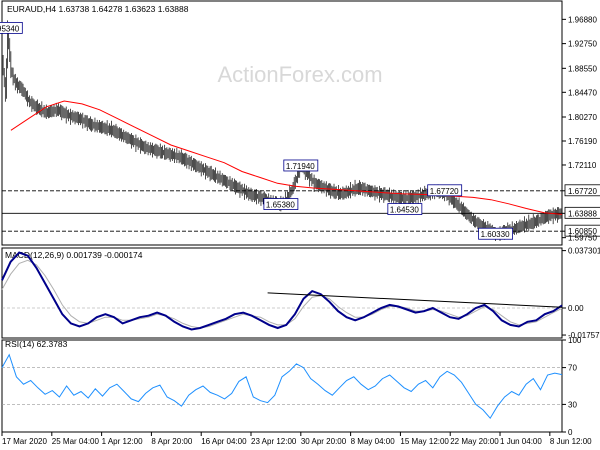 Image resolution: width=600 pixels, height=450 pixels. What do you see at coordinates (373, 441) in the screenshot?
I see `x-tick-label: 8 May 04:00` at bounding box center [373, 441].